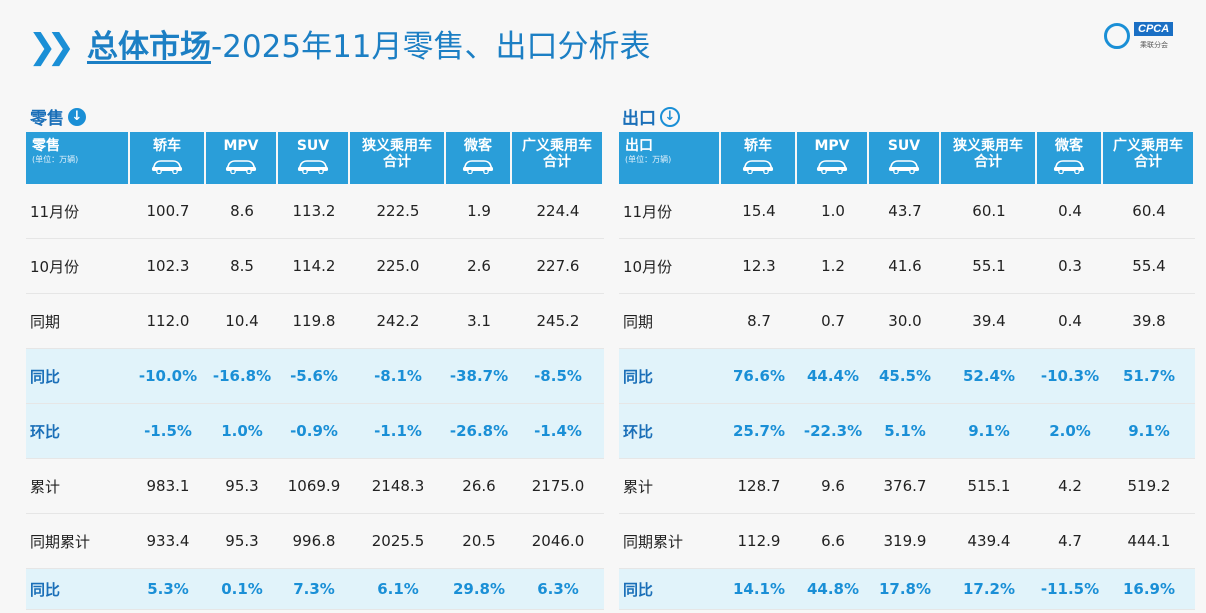  Describe the element at coordinates (833, 321) in the screenshot. I see `table-cell: 0.7` at that location.